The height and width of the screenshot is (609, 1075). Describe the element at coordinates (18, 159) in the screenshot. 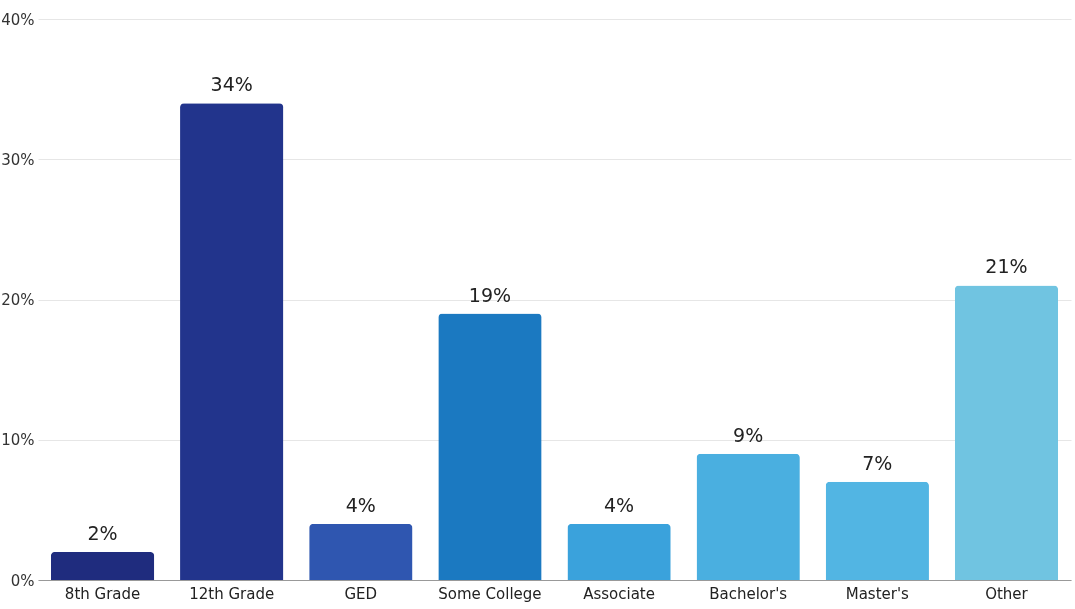

I see `y-tick-label: 30%` at that location.